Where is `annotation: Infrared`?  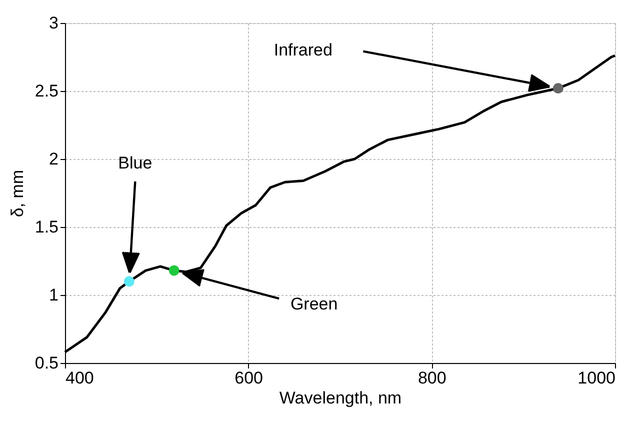
annotation: Infrared is located at coordinates (303, 50).